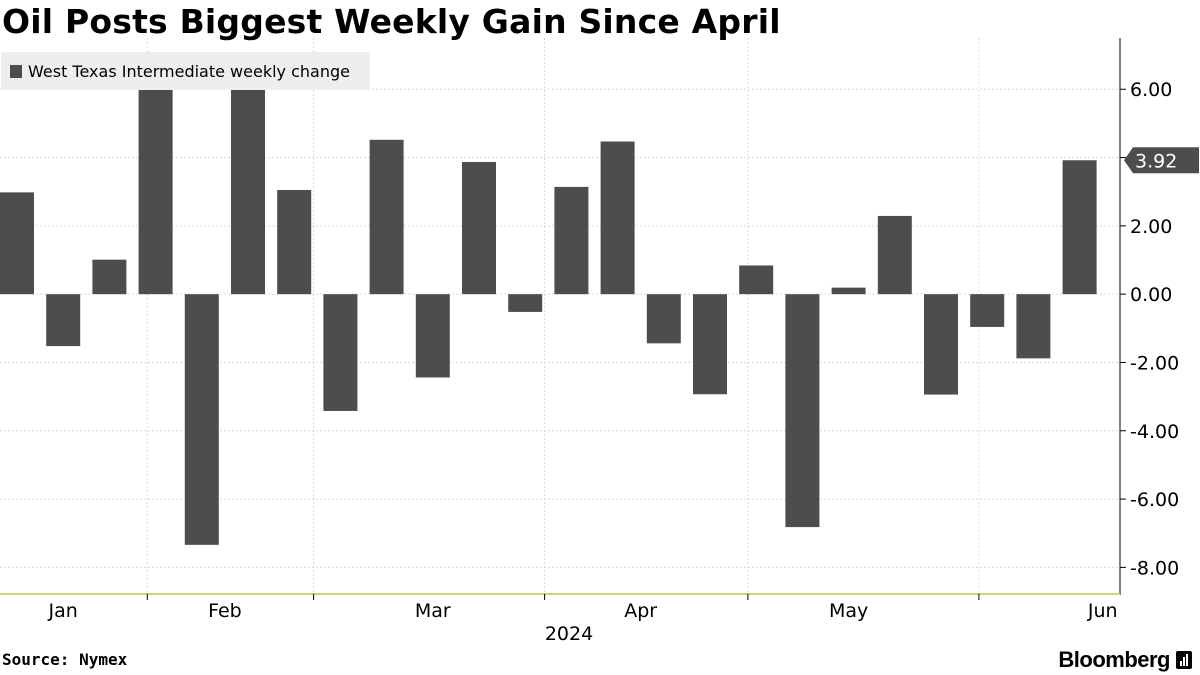 The width and height of the screenshot is (1200, 675). Describe the element at coordinates (1156, 161) in the screenshot. I see `callout-value-label: 3.92` at that location.